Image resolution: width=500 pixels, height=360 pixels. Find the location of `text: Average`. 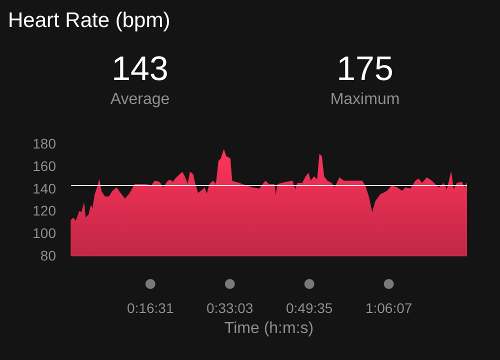

text: Average is located at coordinates (140, 99).